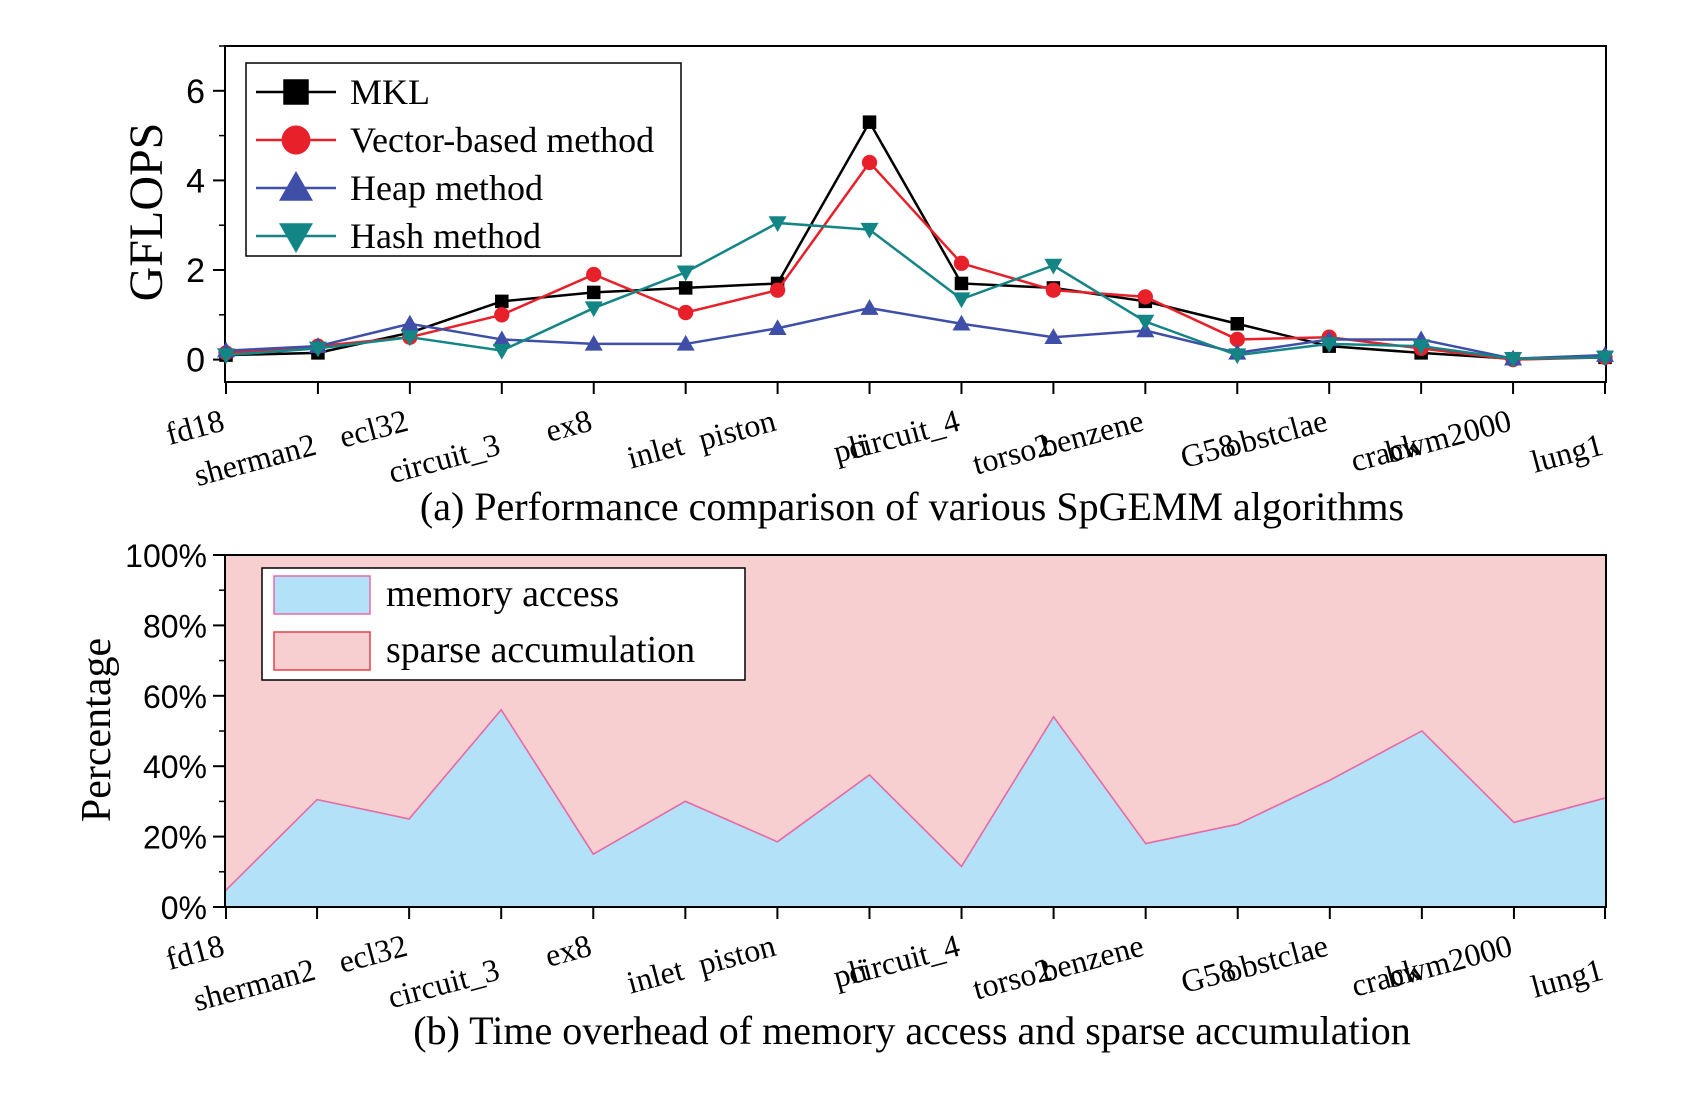 The height and width of the screenshot is (1110, 1696). Describe the element at coordinates (503, 624) in the screenshot. I see `legend-b: memory access sparse accumulation` at that location.